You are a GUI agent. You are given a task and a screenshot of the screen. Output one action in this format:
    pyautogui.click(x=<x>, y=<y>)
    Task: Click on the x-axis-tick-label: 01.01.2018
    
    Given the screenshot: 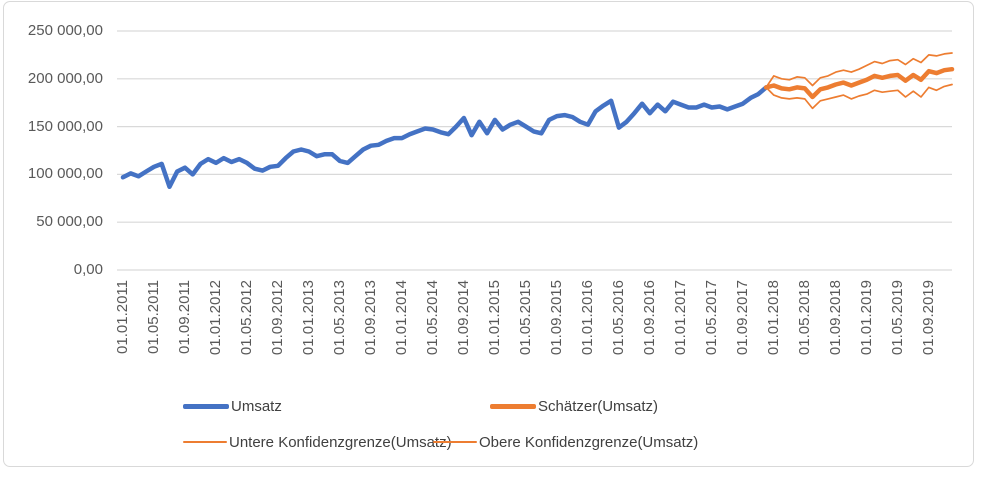 What is the action you would take?
    pyautogui.click(x=773, y=318)
    